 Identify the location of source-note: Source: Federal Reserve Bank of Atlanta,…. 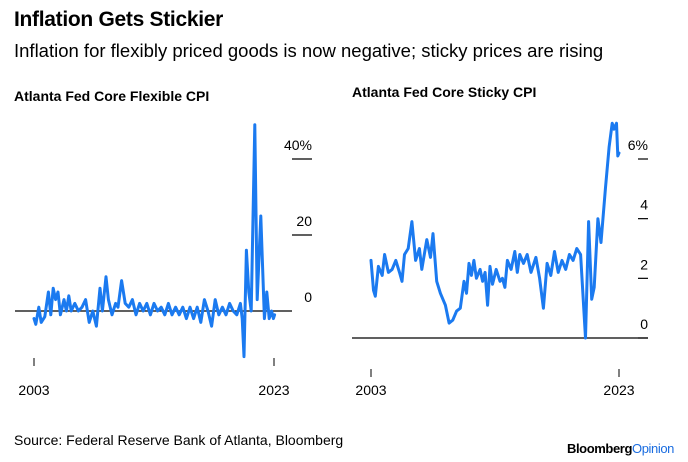
(179, 440).